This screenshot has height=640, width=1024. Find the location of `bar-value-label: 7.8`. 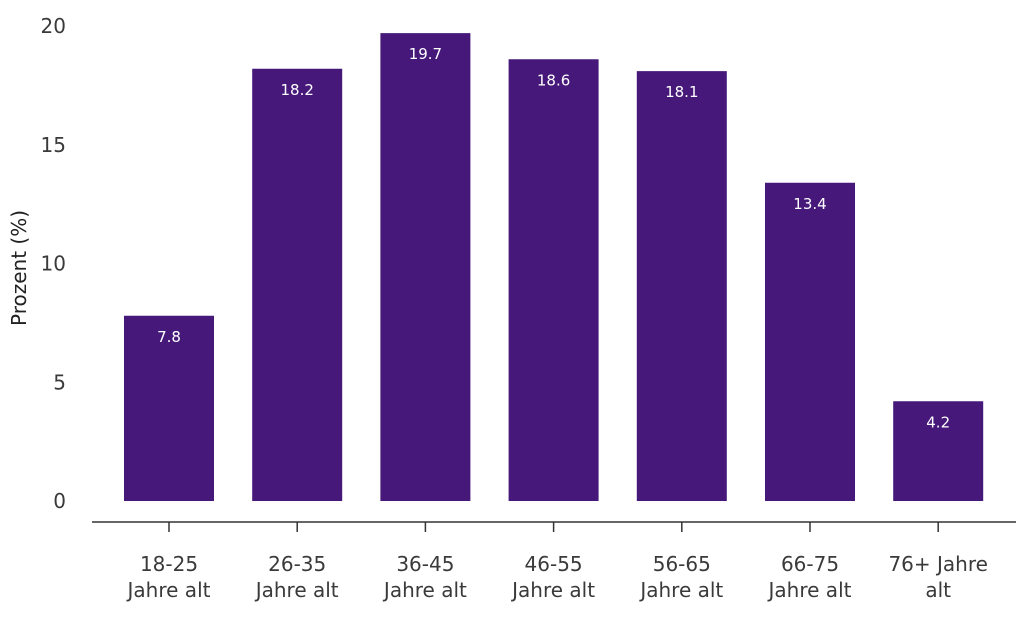

bar-value-label: 7.8 is located at coordinates (169, 337).